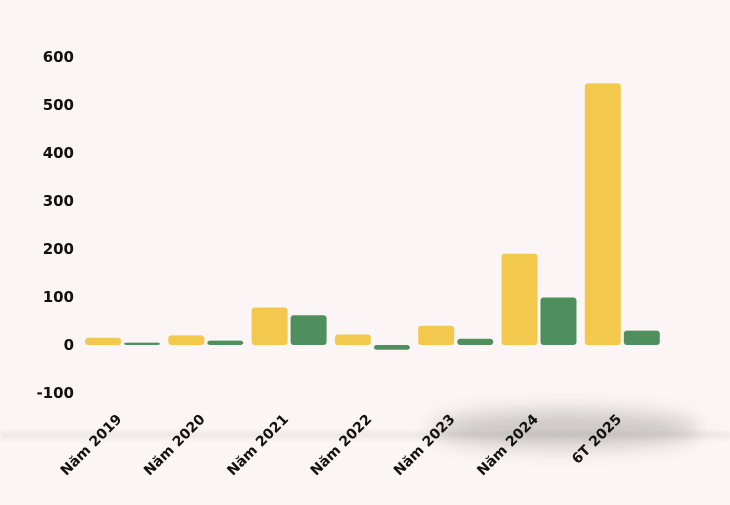 The height and width of the screenshot is (505, 730). I want to click on shadow-band, so click(365, 437).